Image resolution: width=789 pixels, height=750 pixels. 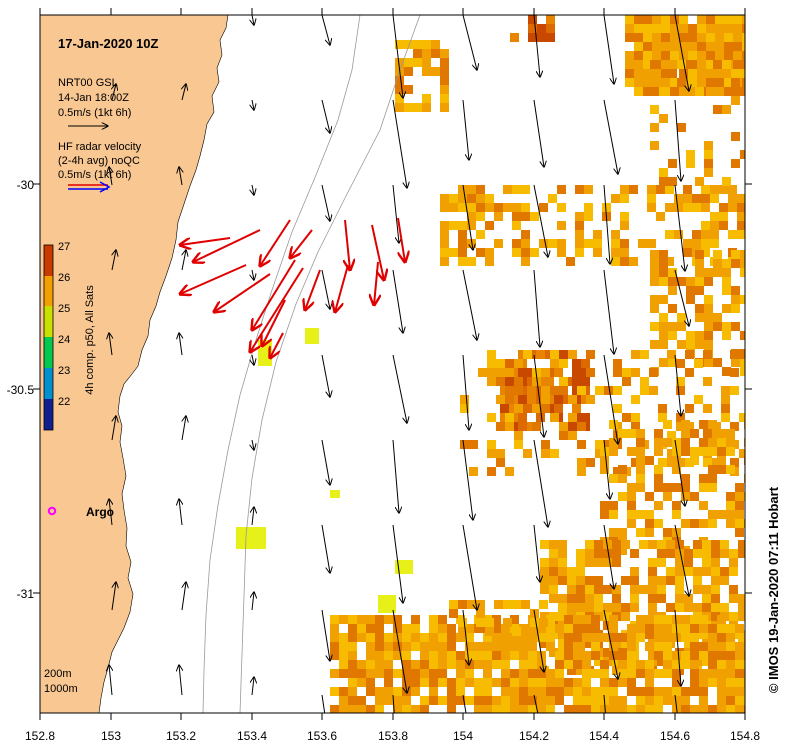 I want to click on radar-legend-line1: HF radar velocity, so click(x=100, y=147).